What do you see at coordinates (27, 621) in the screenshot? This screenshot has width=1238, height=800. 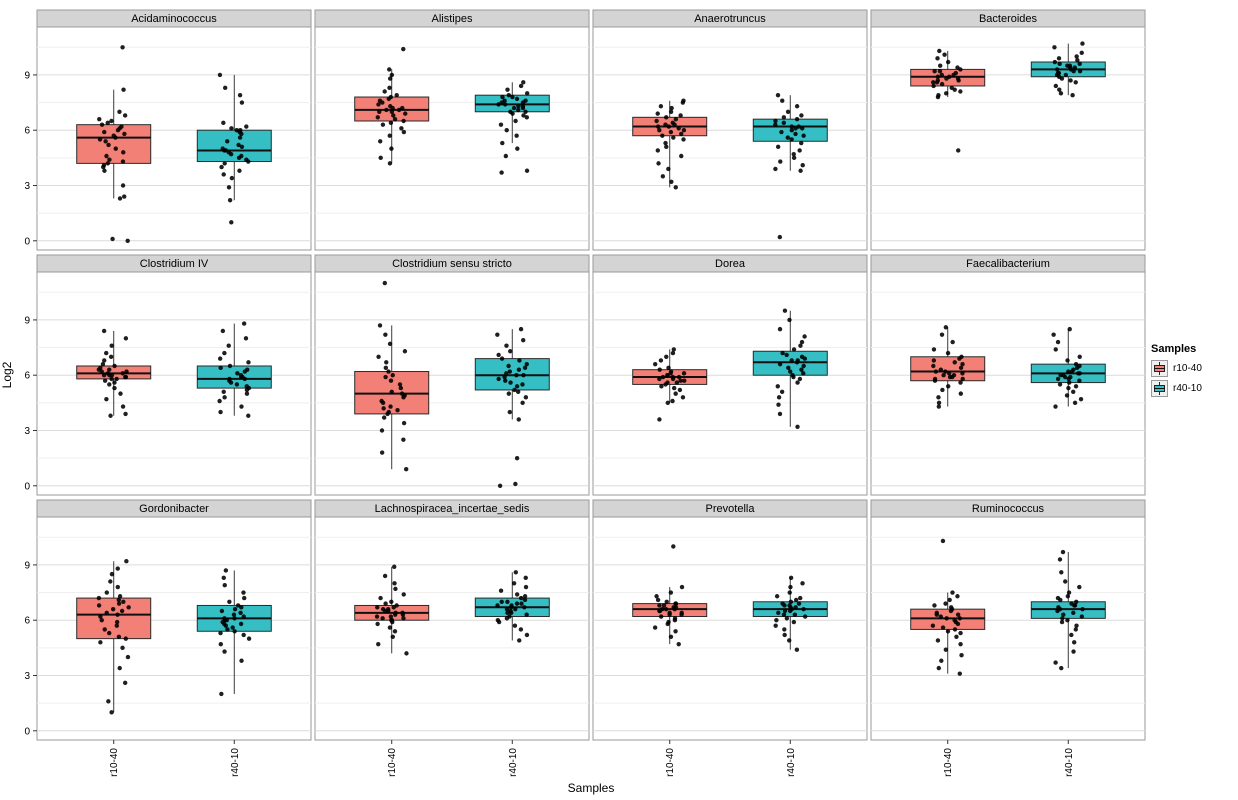 I see `y-tick-label: 6` at bounding box center [27, 621].